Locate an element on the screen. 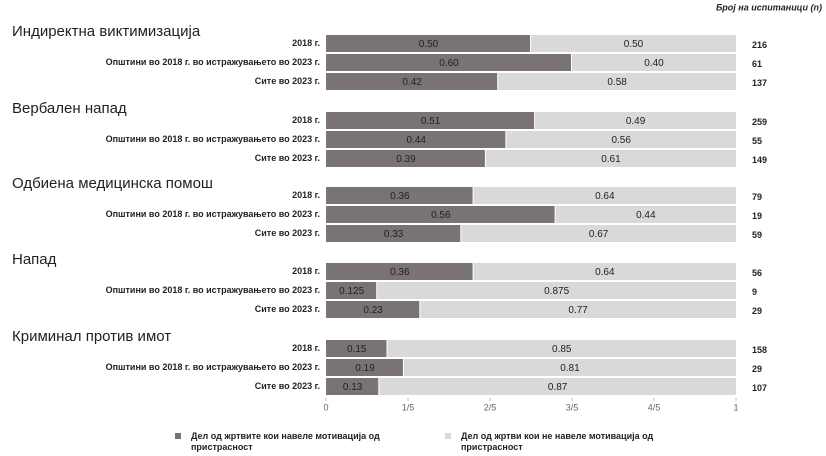 Image resolution: width=826 pixels, height=456 pixels. group-title: Напад is located at coordinates (34, 259).